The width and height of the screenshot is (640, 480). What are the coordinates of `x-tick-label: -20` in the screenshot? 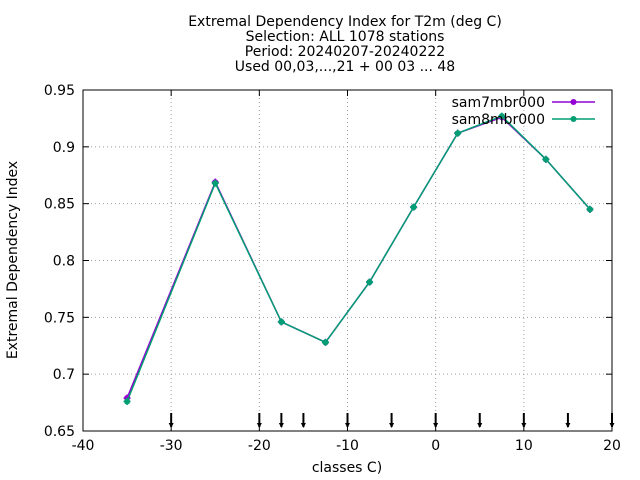 It's located at (259, 446).